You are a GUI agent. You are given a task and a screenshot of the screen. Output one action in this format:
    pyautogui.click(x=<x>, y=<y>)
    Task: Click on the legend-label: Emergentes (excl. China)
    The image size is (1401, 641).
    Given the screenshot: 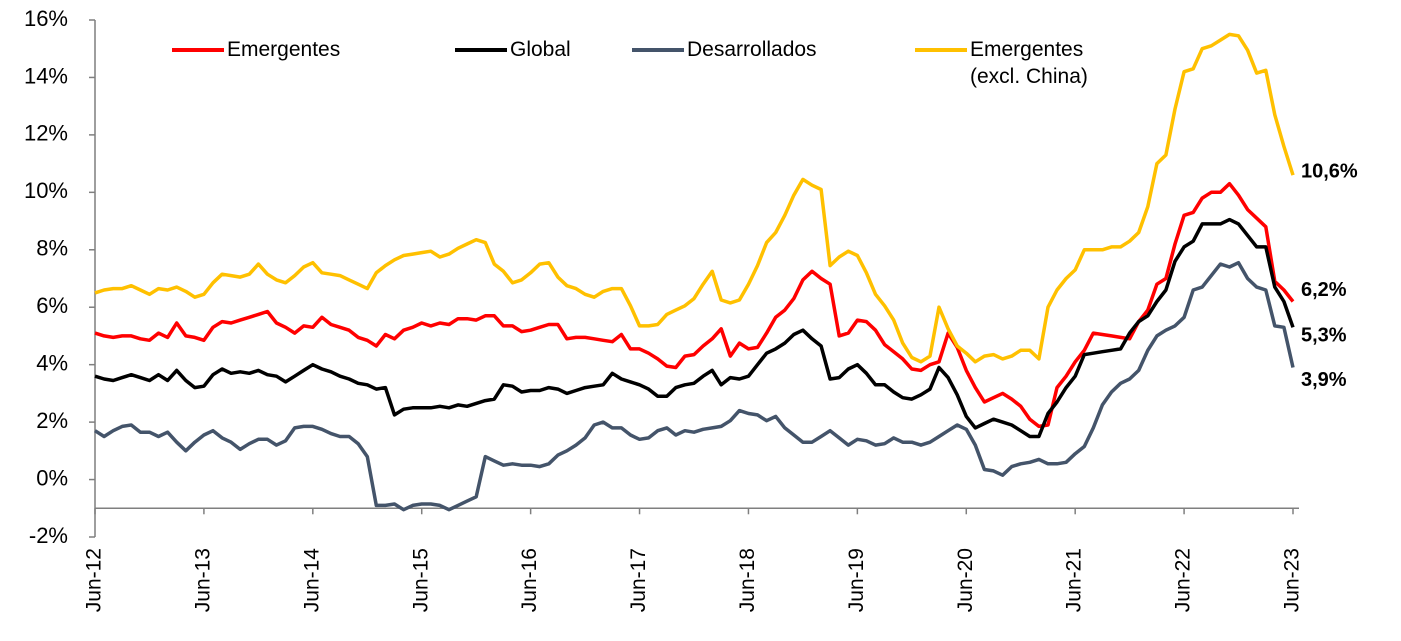 What is the action you would take?
    pyautogui.click(x=1029, y=63)
    